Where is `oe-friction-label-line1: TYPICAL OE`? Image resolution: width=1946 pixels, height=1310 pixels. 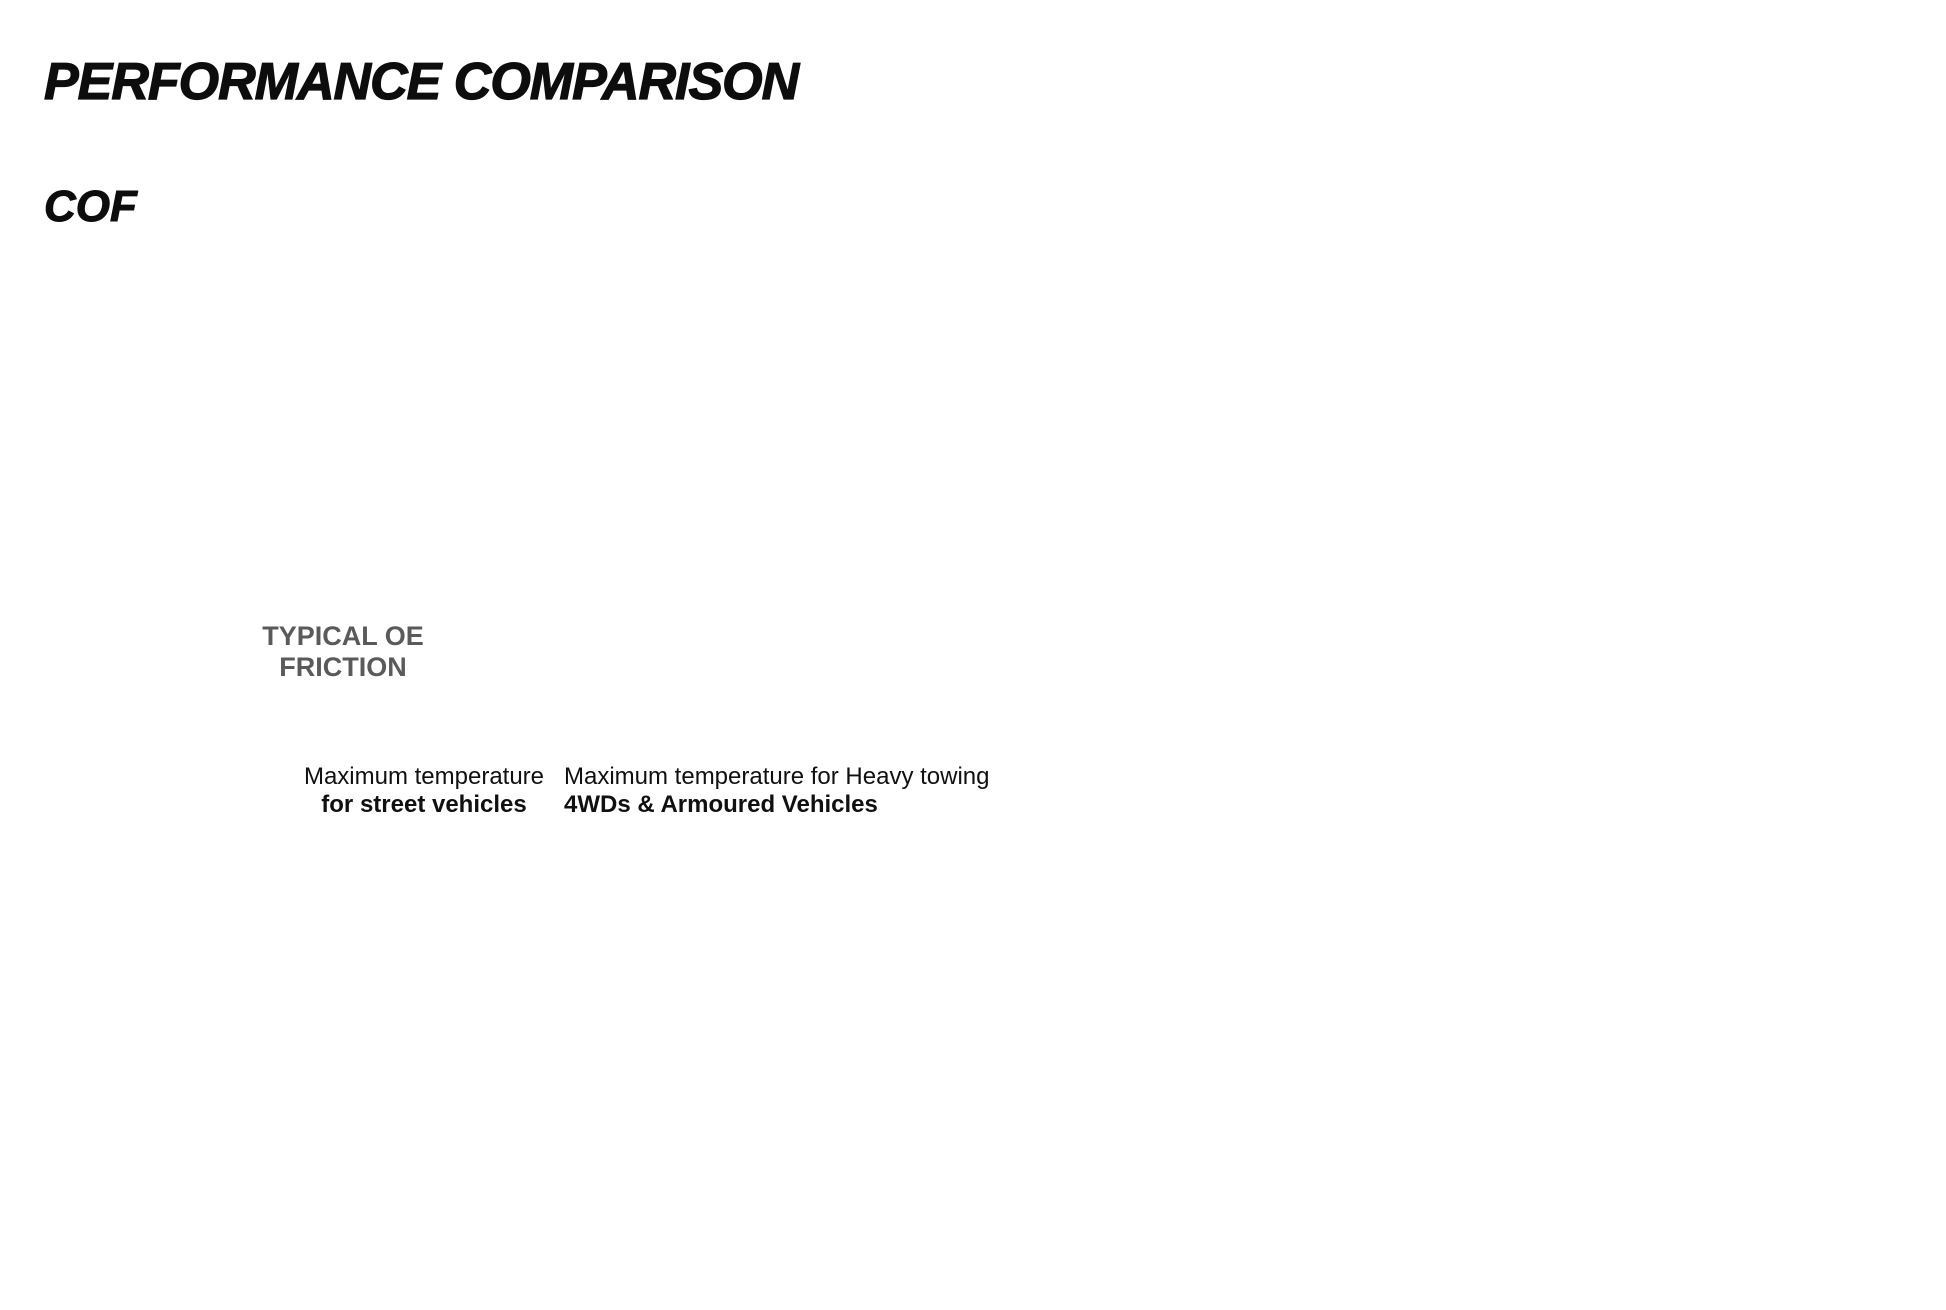 oe-friction-label-line1: TYPICAL OE is located at coordinates (343, 636).